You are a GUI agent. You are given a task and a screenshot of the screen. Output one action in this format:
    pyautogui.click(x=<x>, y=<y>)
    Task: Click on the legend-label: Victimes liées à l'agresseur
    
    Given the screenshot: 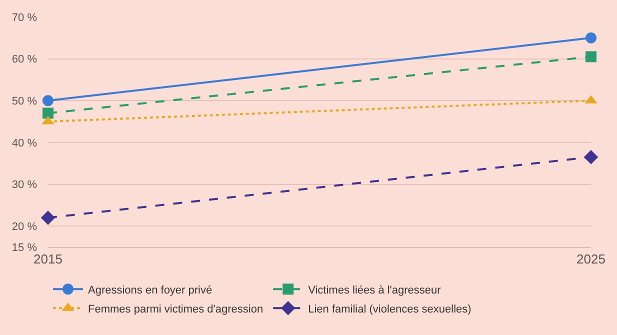 What is the action you would take?
    pyautogui.click(x=375, y=290)
    